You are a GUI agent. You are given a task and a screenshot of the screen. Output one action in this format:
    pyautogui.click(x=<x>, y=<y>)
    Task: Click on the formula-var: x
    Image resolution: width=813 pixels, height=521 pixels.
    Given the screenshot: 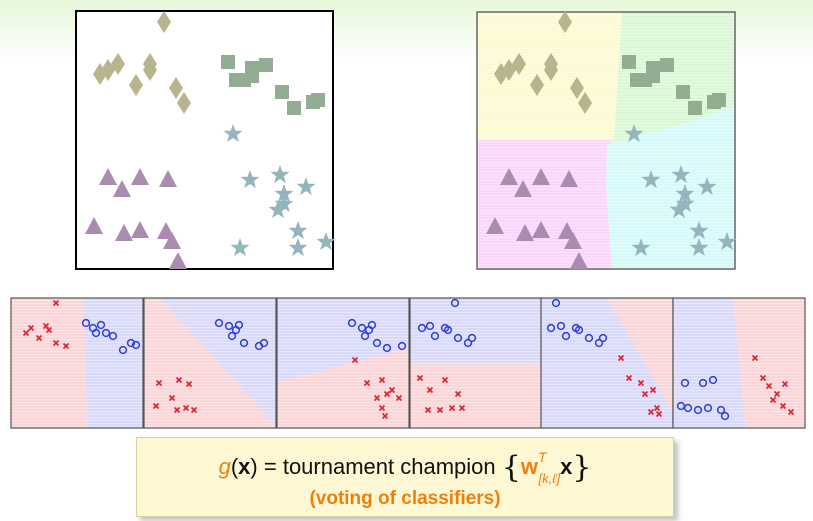 What is the action you would take?
    pyautogui.click(x=566, y=466)
    